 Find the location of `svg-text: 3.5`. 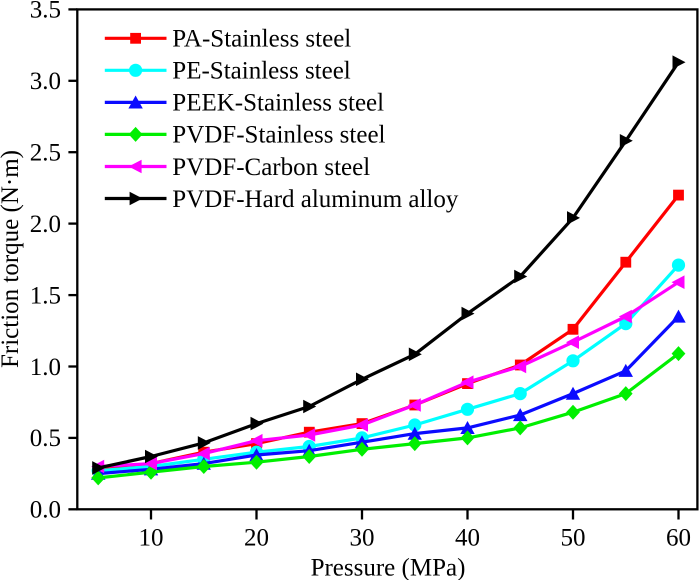

svg-text: 3.5 is located at coordinates (45, 12).